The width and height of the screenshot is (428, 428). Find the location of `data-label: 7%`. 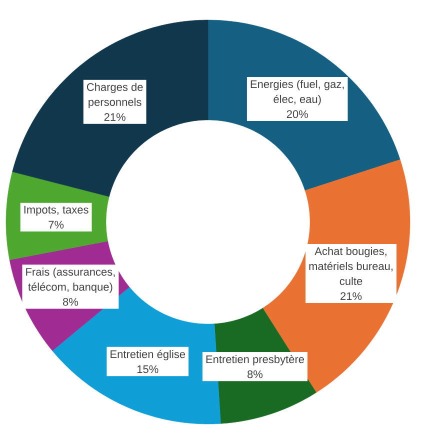

data-label: 7% is located at coordinates (56, 224).